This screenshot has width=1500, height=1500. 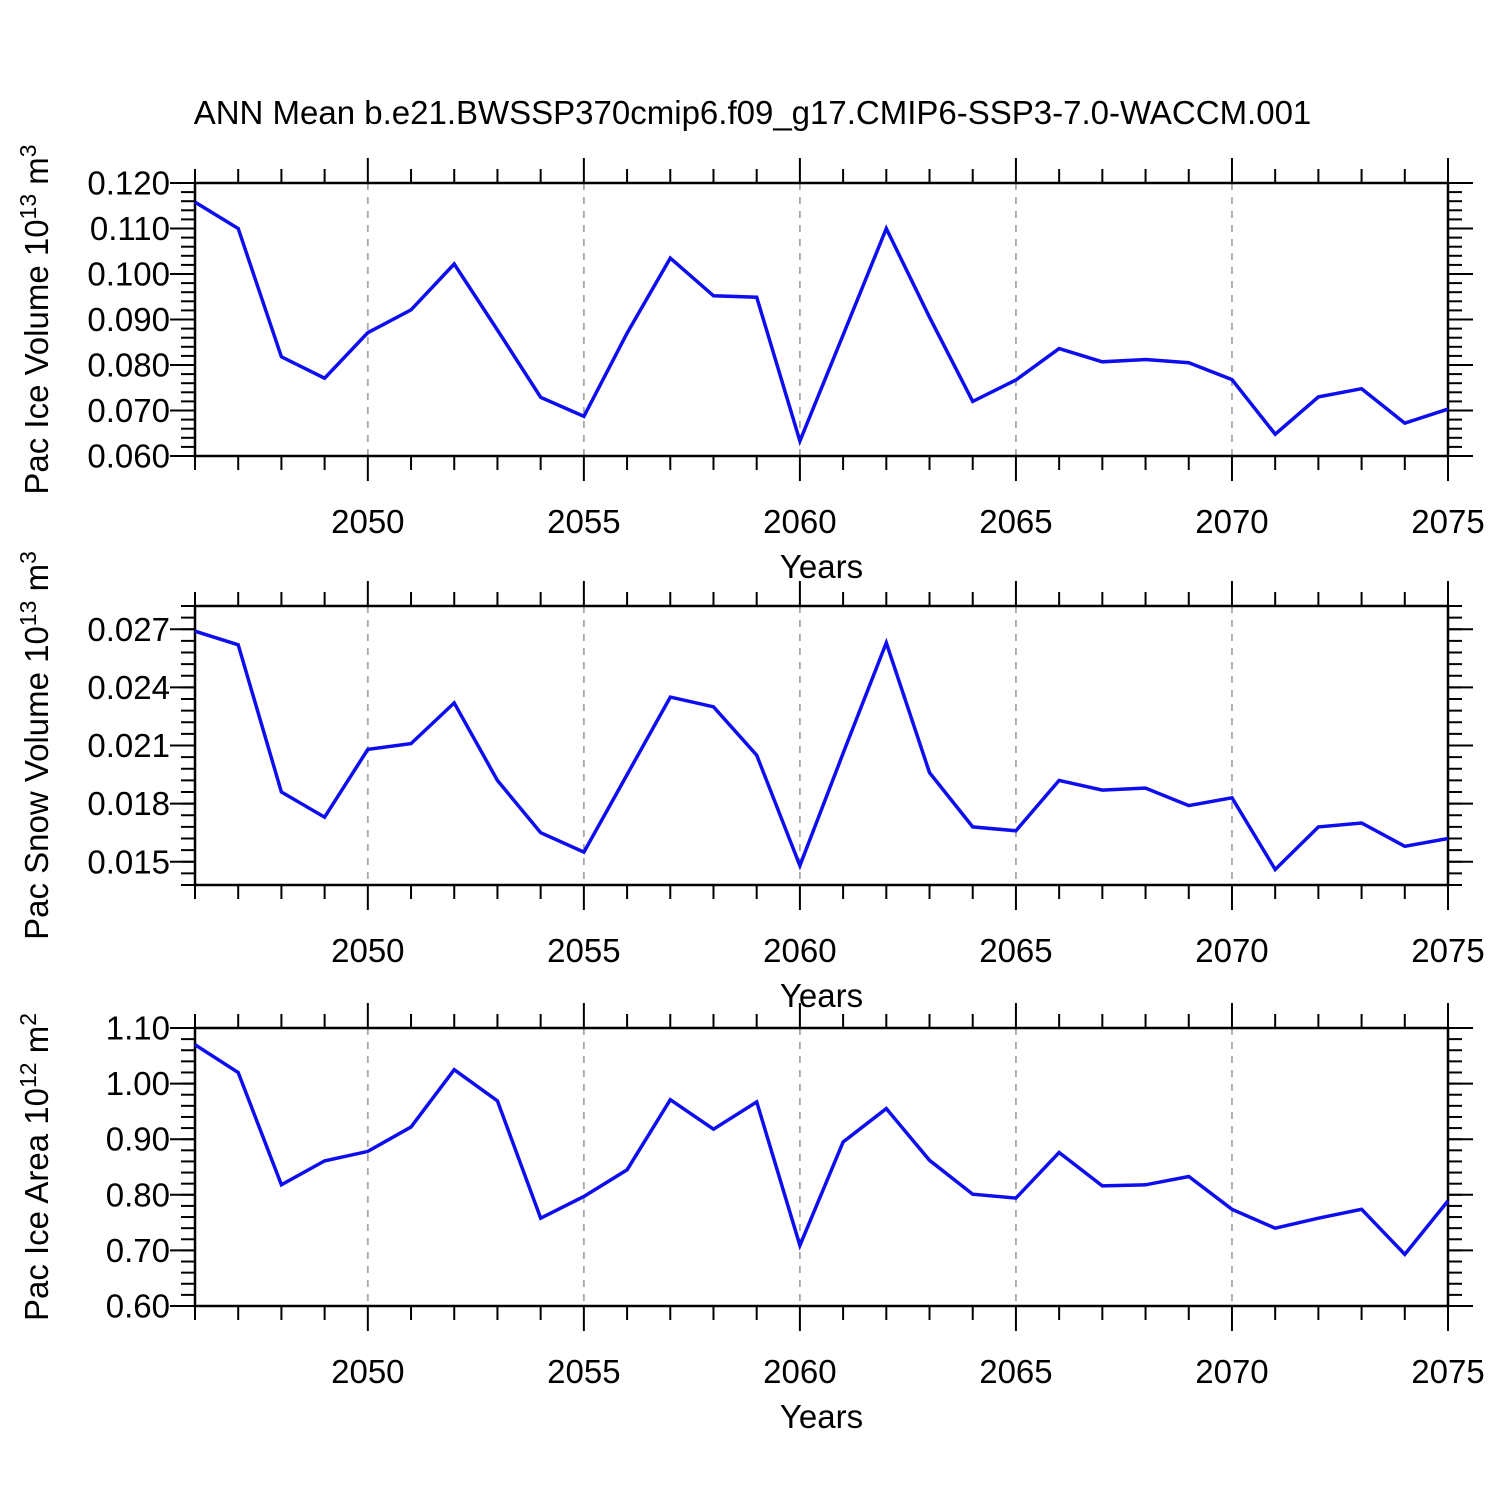 What do you see at coordinates (35, 1167) in the screenshot?
I see `y-axis-title: Pac Ice Area 1012 m2` at bounding box center [35, 1167].